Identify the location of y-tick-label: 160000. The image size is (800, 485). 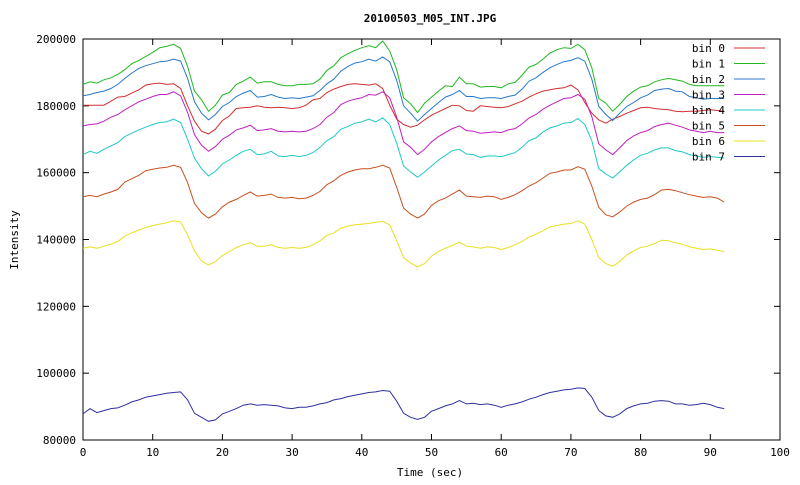
(56, 173).